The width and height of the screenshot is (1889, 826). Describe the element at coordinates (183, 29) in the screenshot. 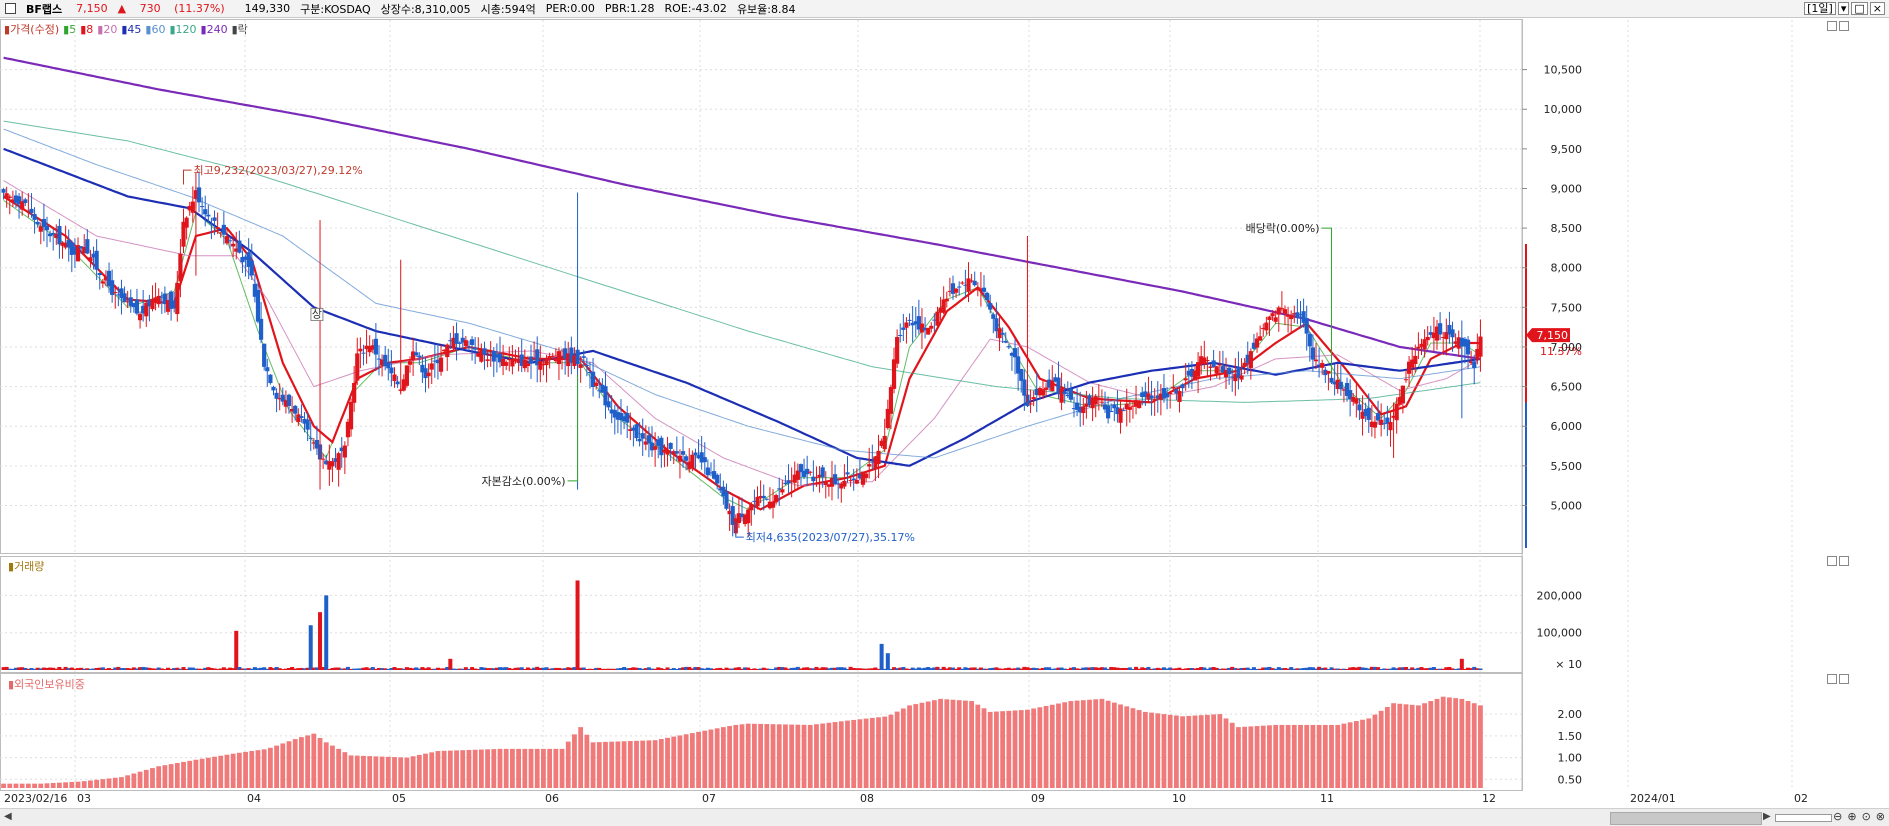

I see `legend-ma120: ▮120` at that location.